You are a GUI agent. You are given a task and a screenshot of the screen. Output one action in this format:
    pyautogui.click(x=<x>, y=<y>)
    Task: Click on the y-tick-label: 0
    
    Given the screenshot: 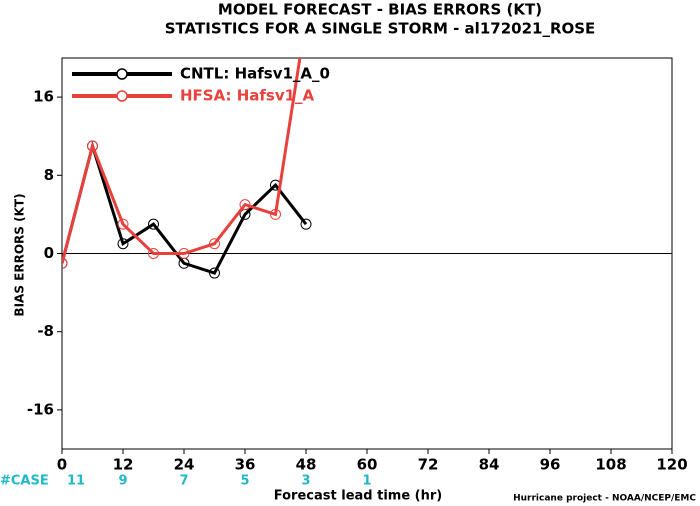 What is the action you would take?
    pyautogui.click(x=49, y=253)
    